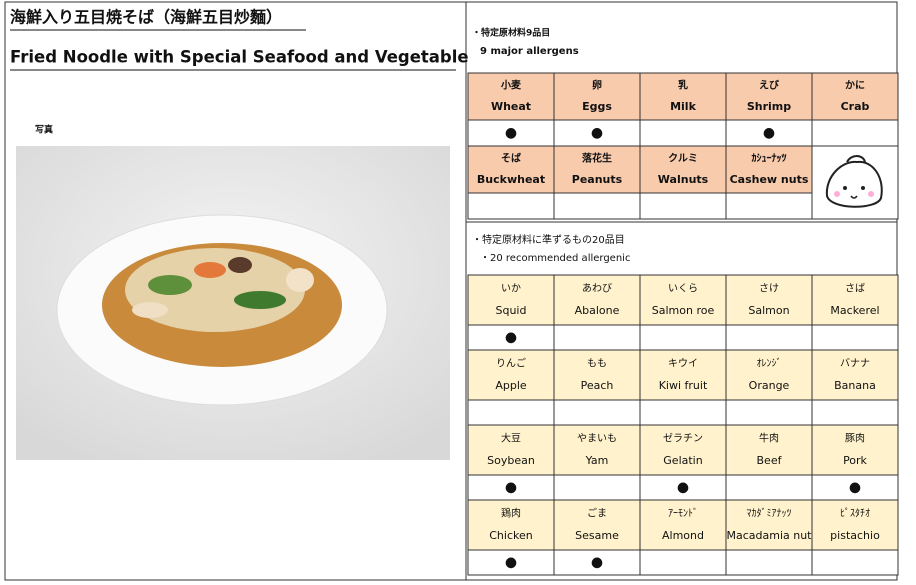  What do you see at coordinates (597, 535) in the screenshot?
I see `allergen-en: Sesame` at bounding box center [597, 535].